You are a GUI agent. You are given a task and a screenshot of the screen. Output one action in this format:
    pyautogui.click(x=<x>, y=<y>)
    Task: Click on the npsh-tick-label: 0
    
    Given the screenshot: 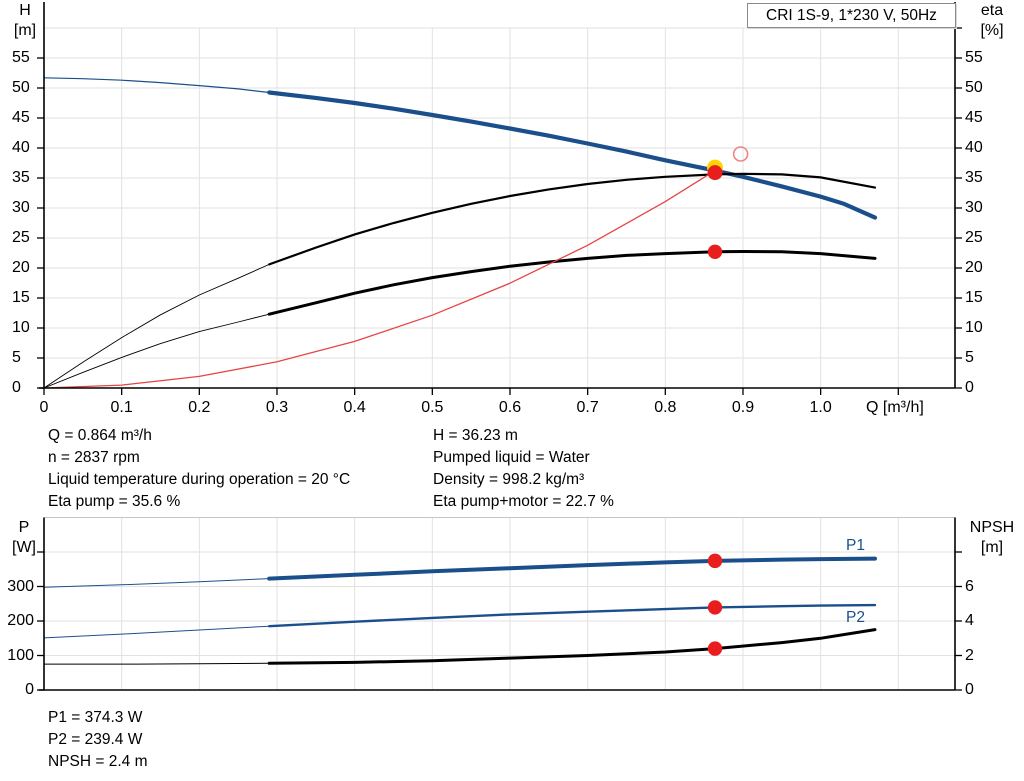 What is the action you would take?
    pyautogui.click(x=969, y=689)
    